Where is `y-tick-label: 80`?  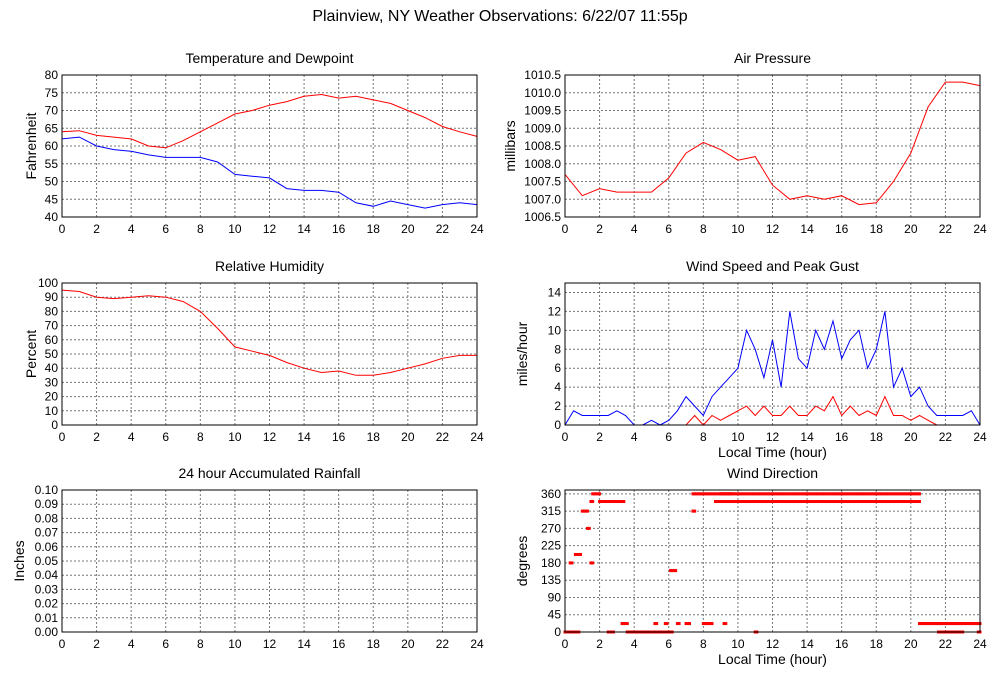
y-tick-label: 80 is located at coordinates (52, 75).